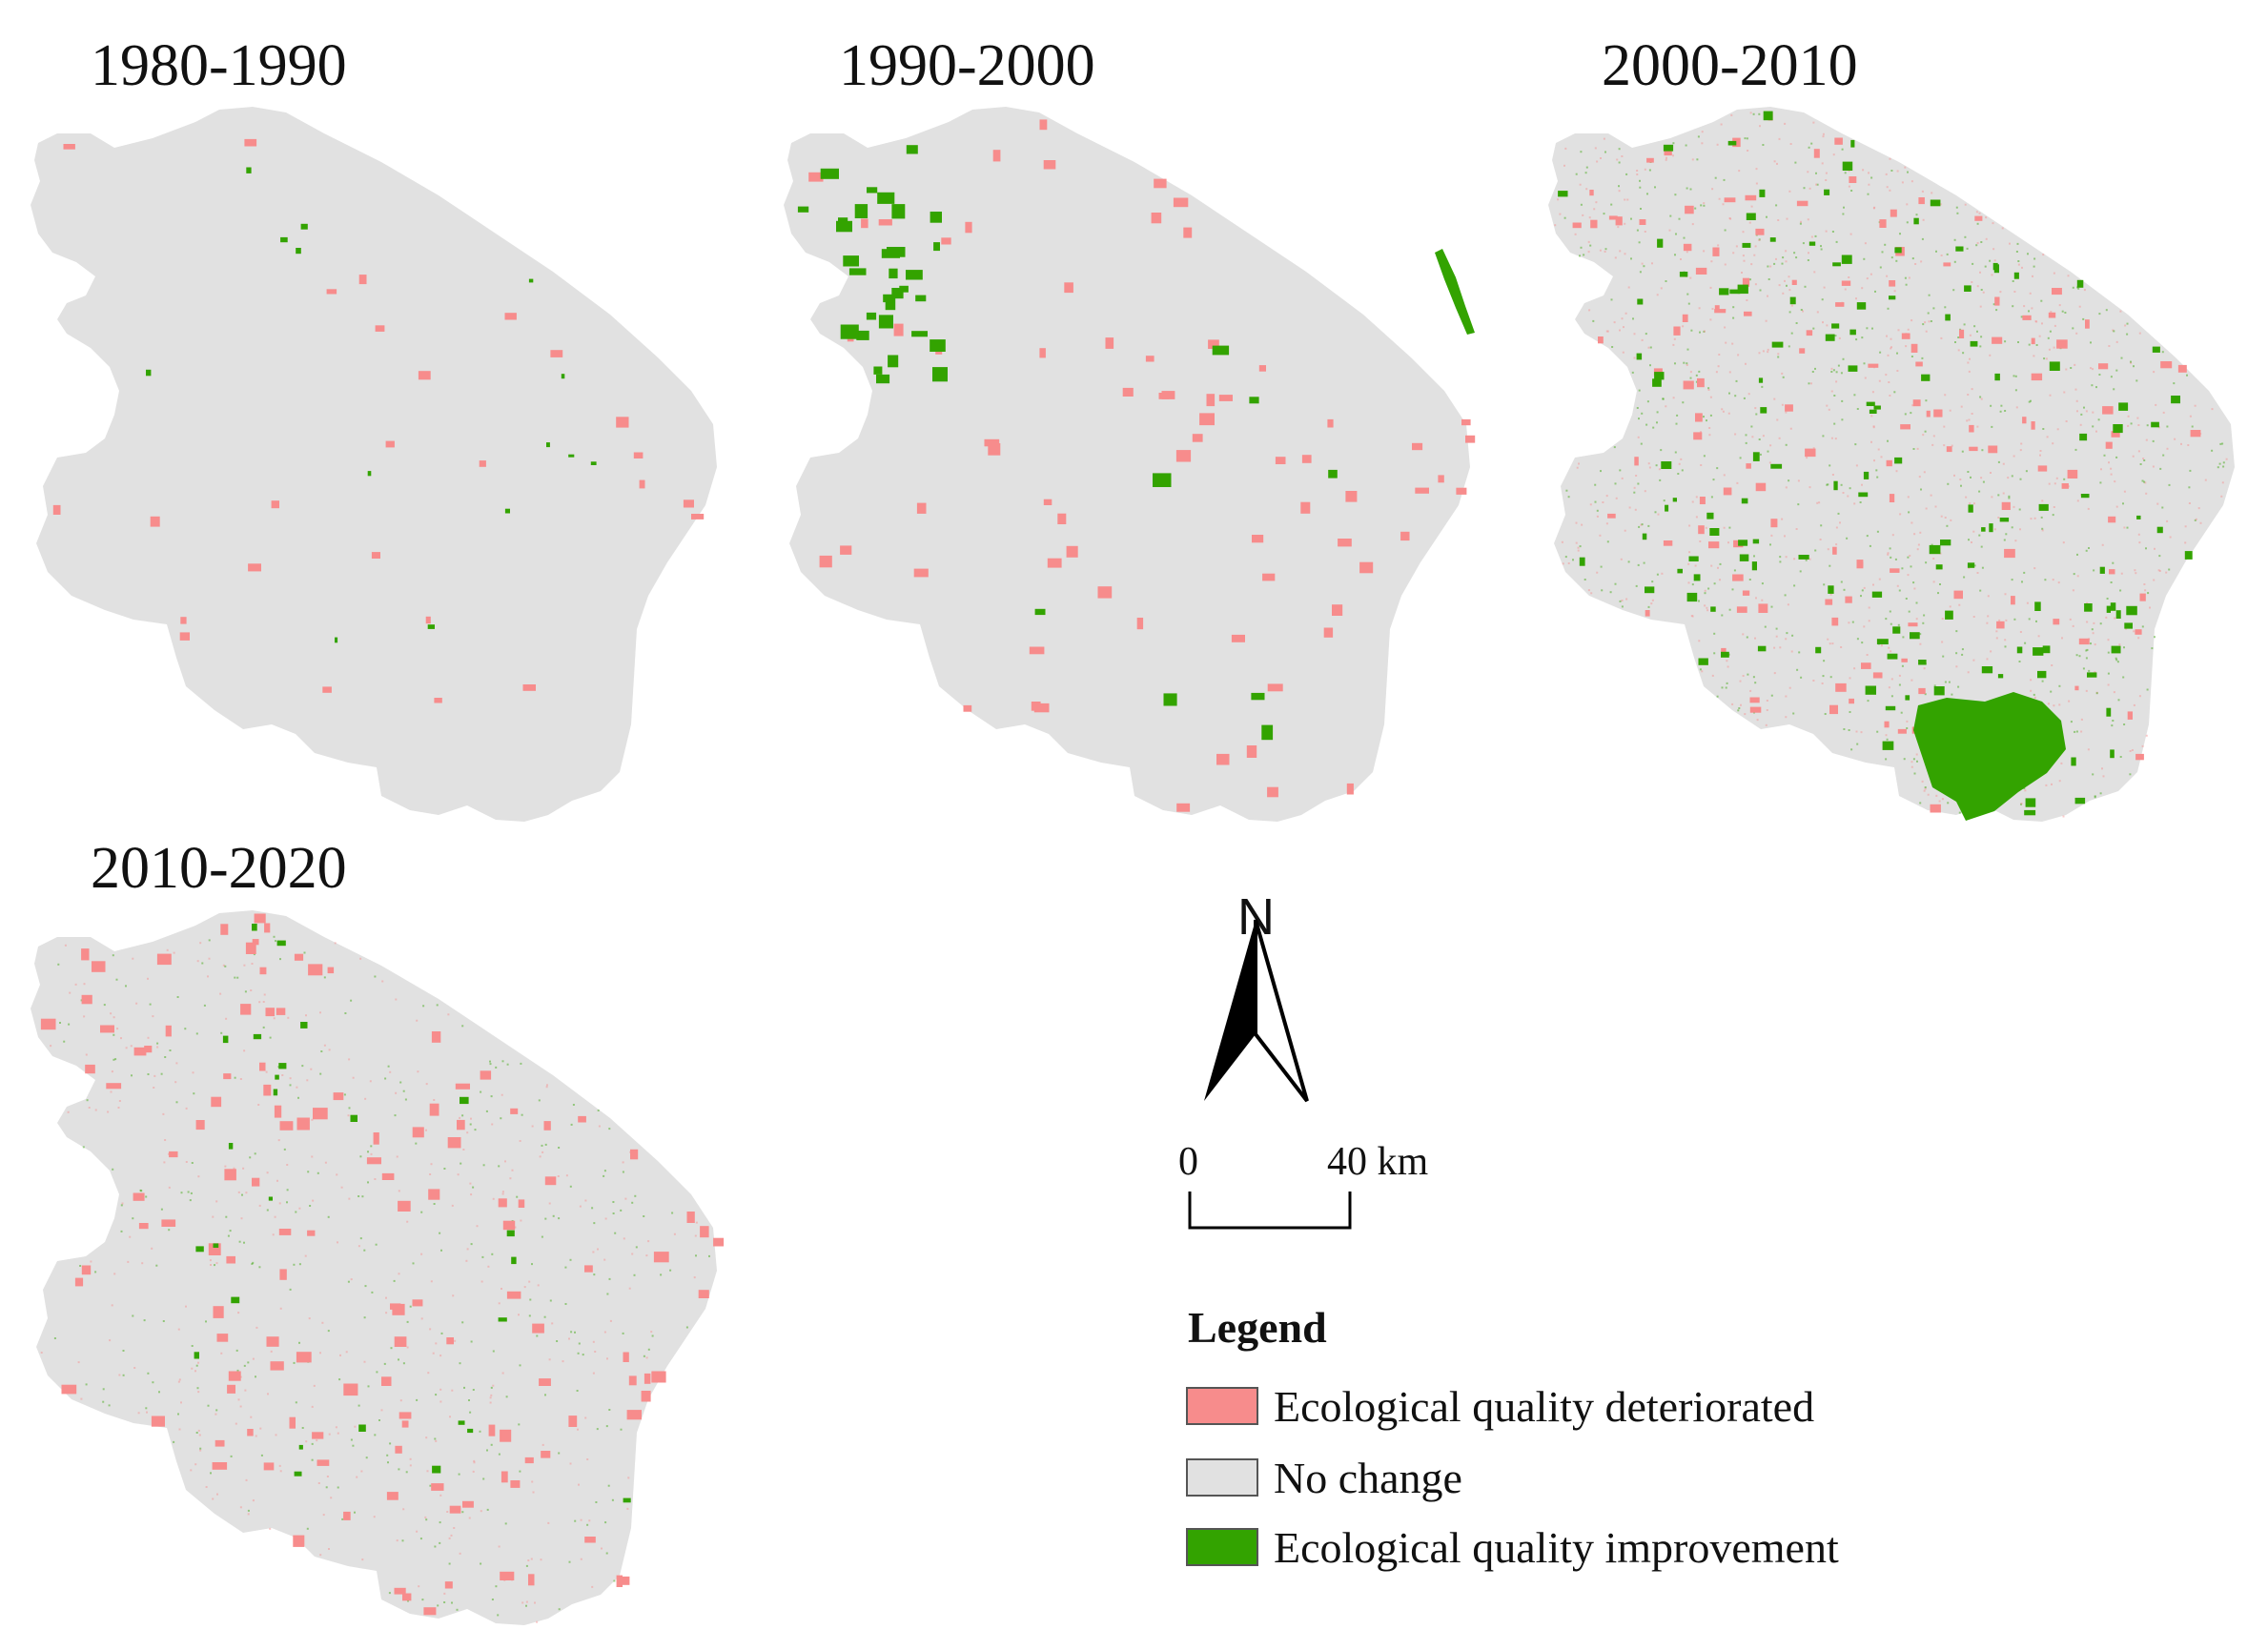  Describe the element at coordinates (1127, 464) in the screenshot. I see `region-outline` at that location.